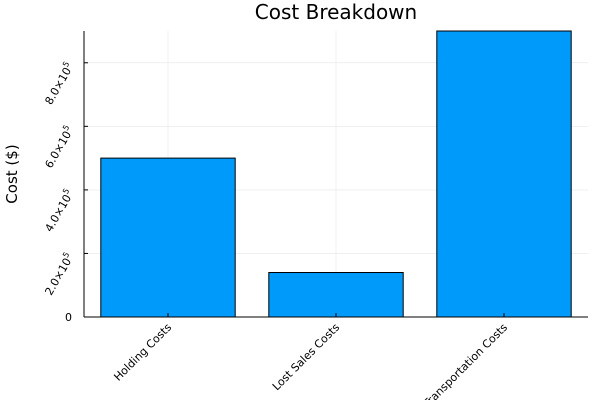  What do you see at coordinates (59, 210) in the screenshot?
I see `y-tick-label: 4.0×105` at bounding box center [59, 210].